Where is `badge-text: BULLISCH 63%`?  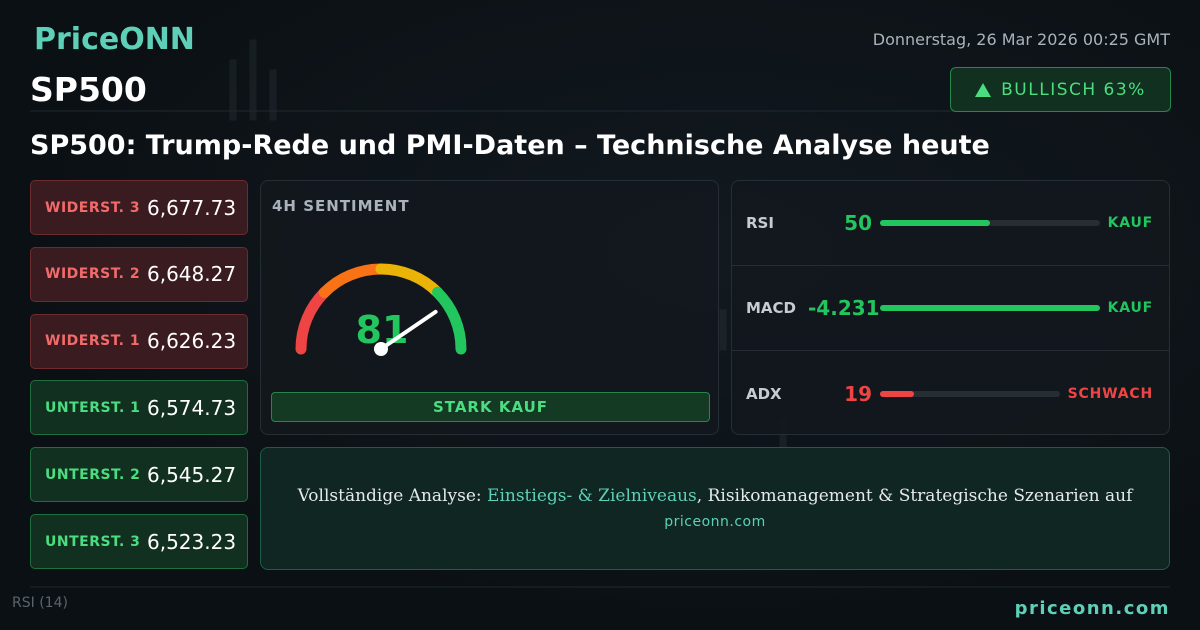
badge-text: BULLISCH 63% is located at coordinates (1073, 89).